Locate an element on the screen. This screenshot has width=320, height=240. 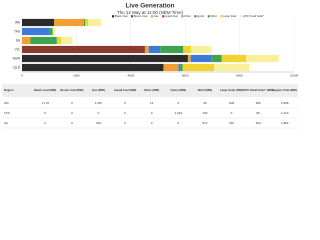
y-tick-label: TAS is located at coordinates (17, 31).